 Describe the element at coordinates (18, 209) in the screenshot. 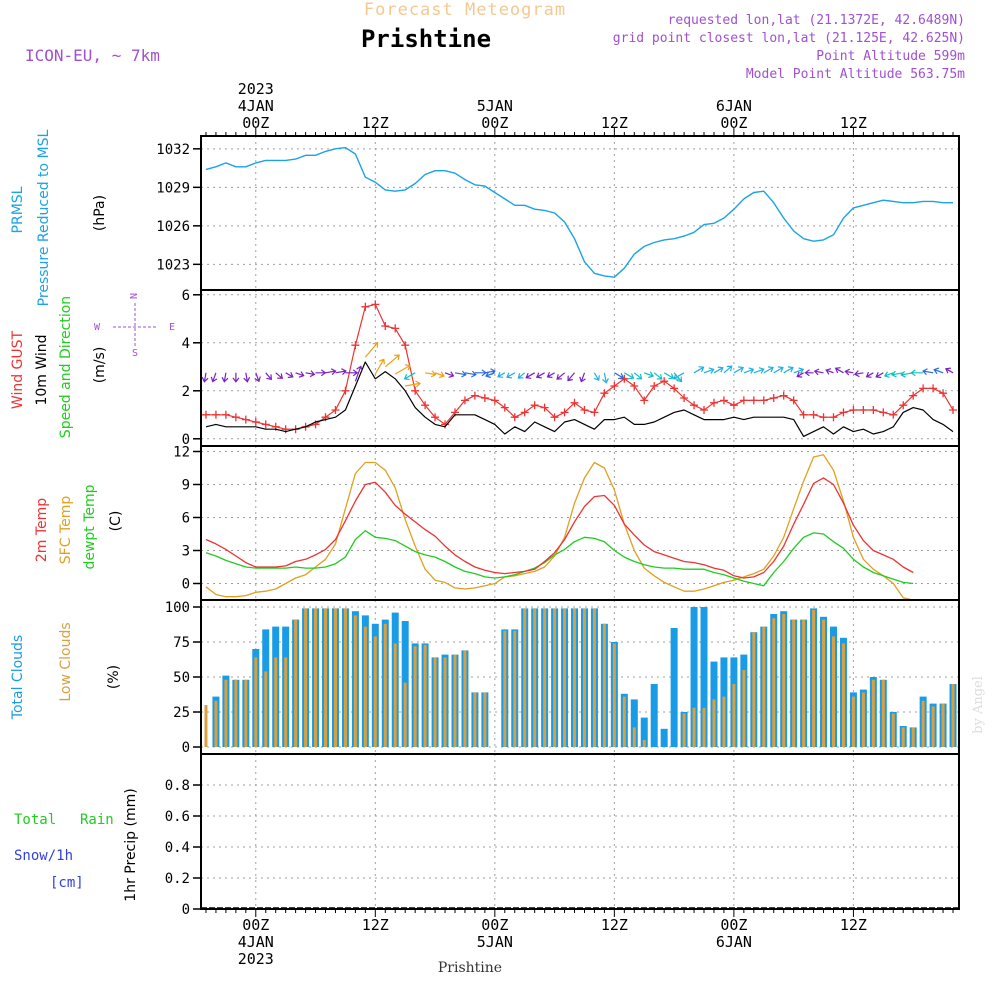

I see `prmsl-label: PRMSL` at that location.